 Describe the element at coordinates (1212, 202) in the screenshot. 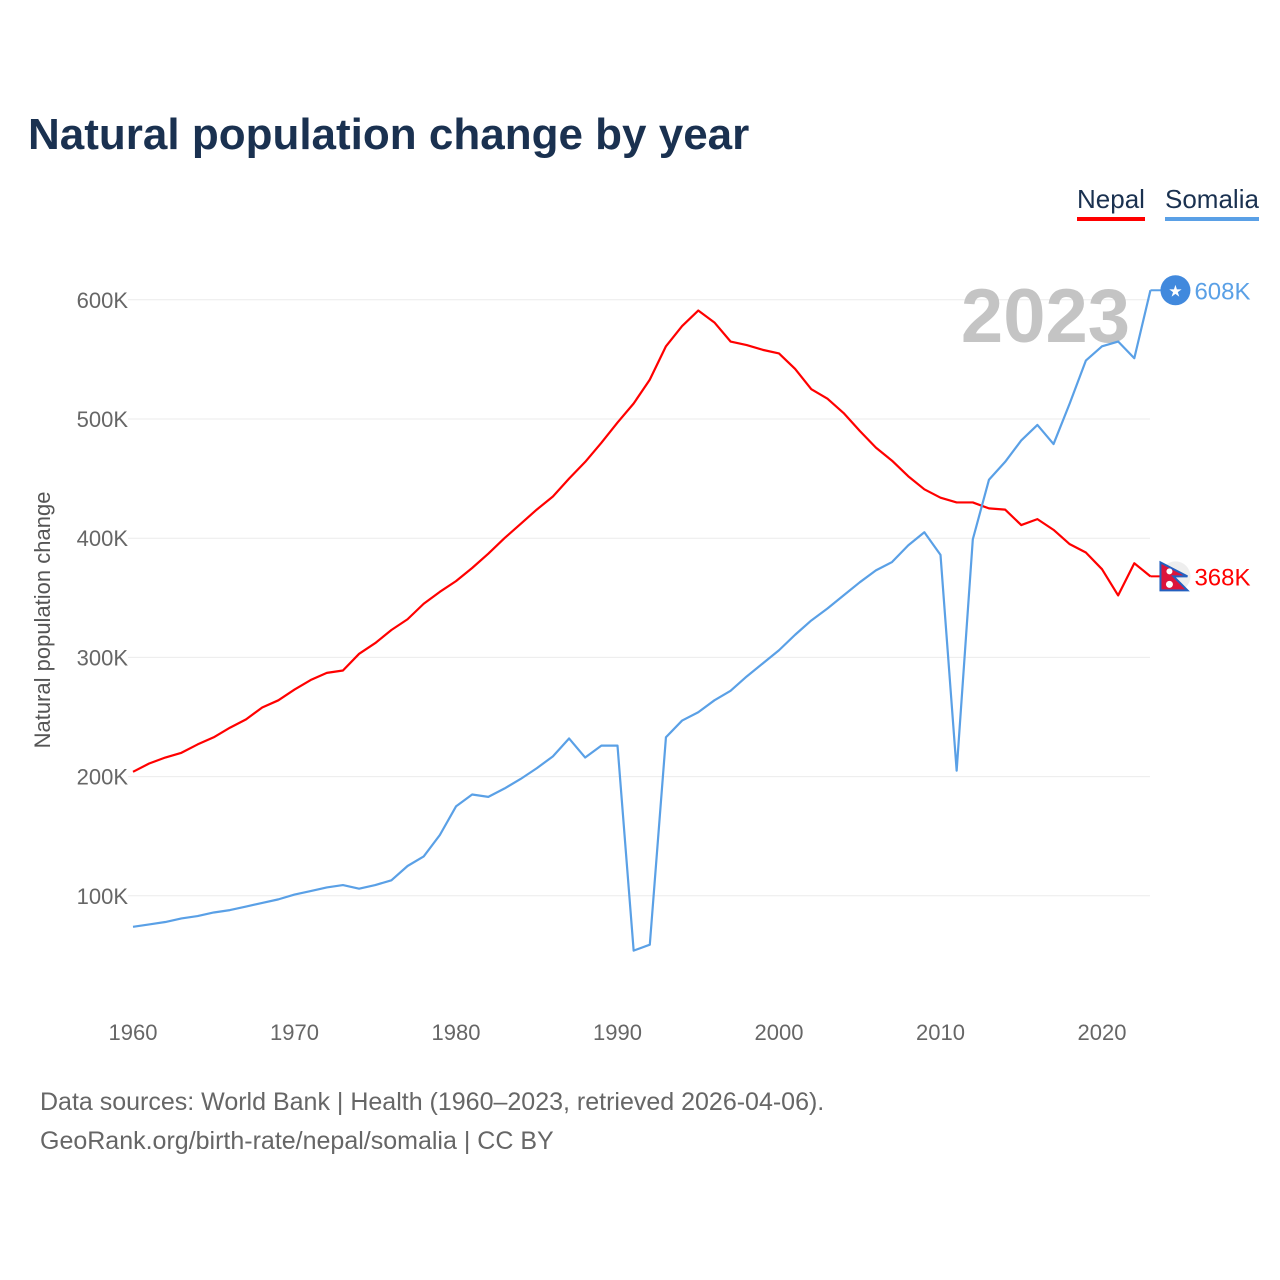

I see `legend-item-somalia: Somalia` at that location.